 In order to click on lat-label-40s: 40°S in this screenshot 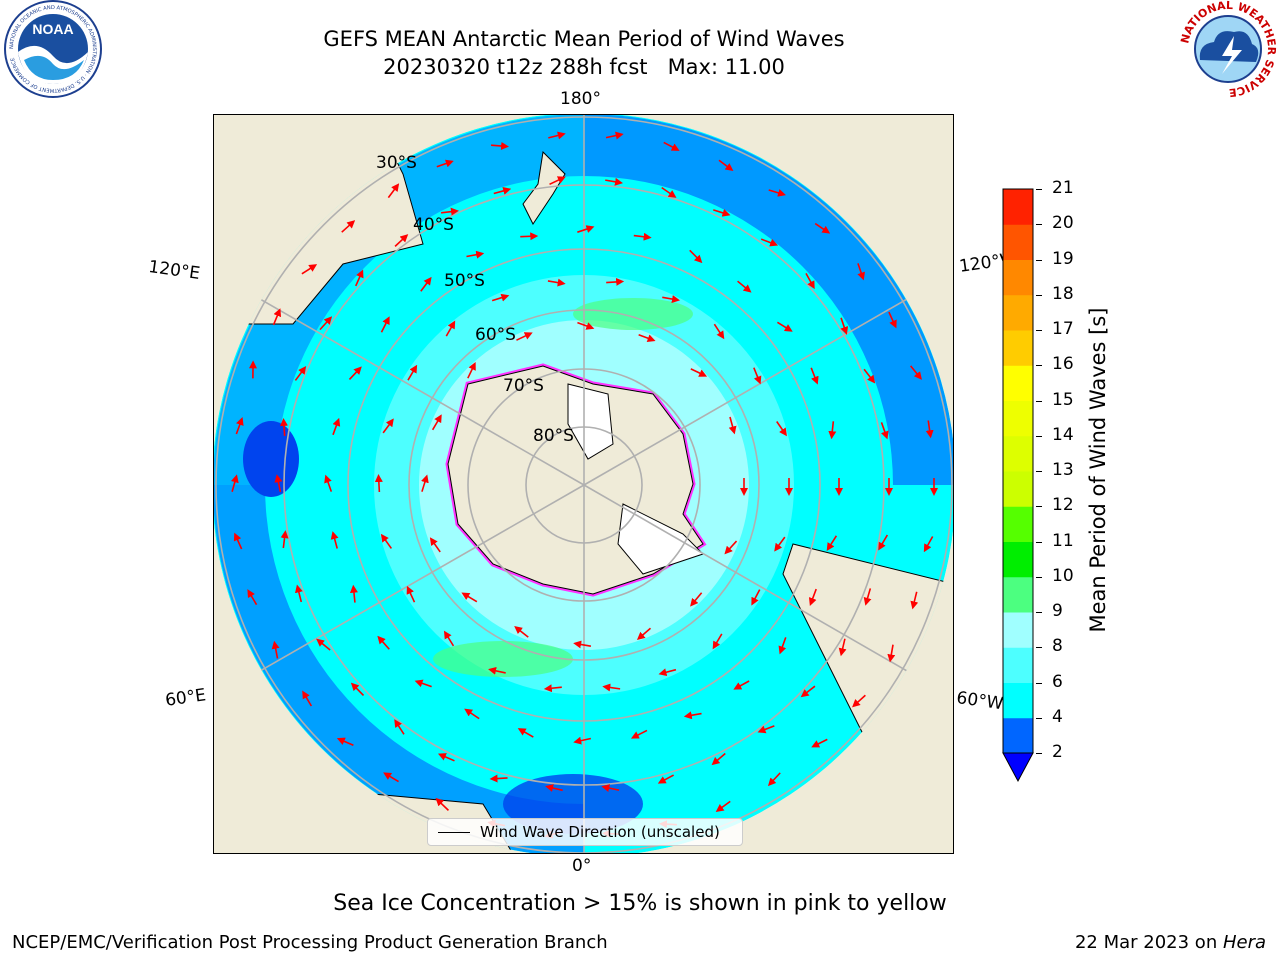, I will do `click(433, 225)`.